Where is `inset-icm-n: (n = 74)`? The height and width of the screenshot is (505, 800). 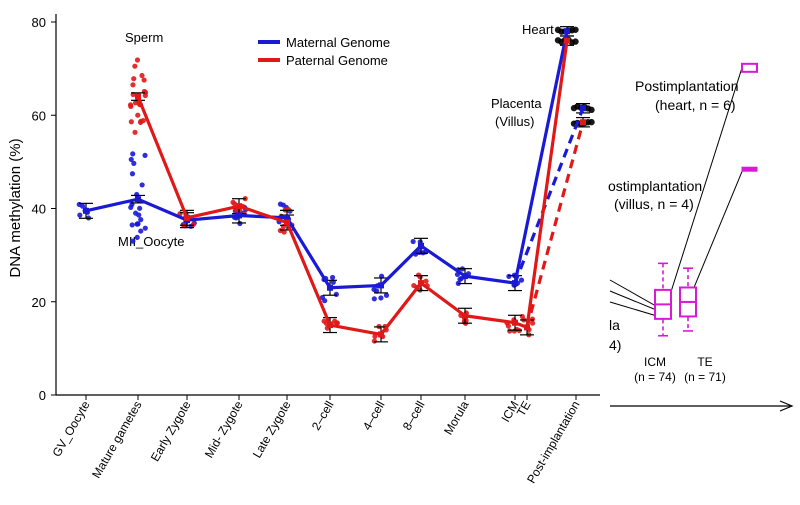 inset-icm-n: (n = 74) is located at coordinates (655, 377).